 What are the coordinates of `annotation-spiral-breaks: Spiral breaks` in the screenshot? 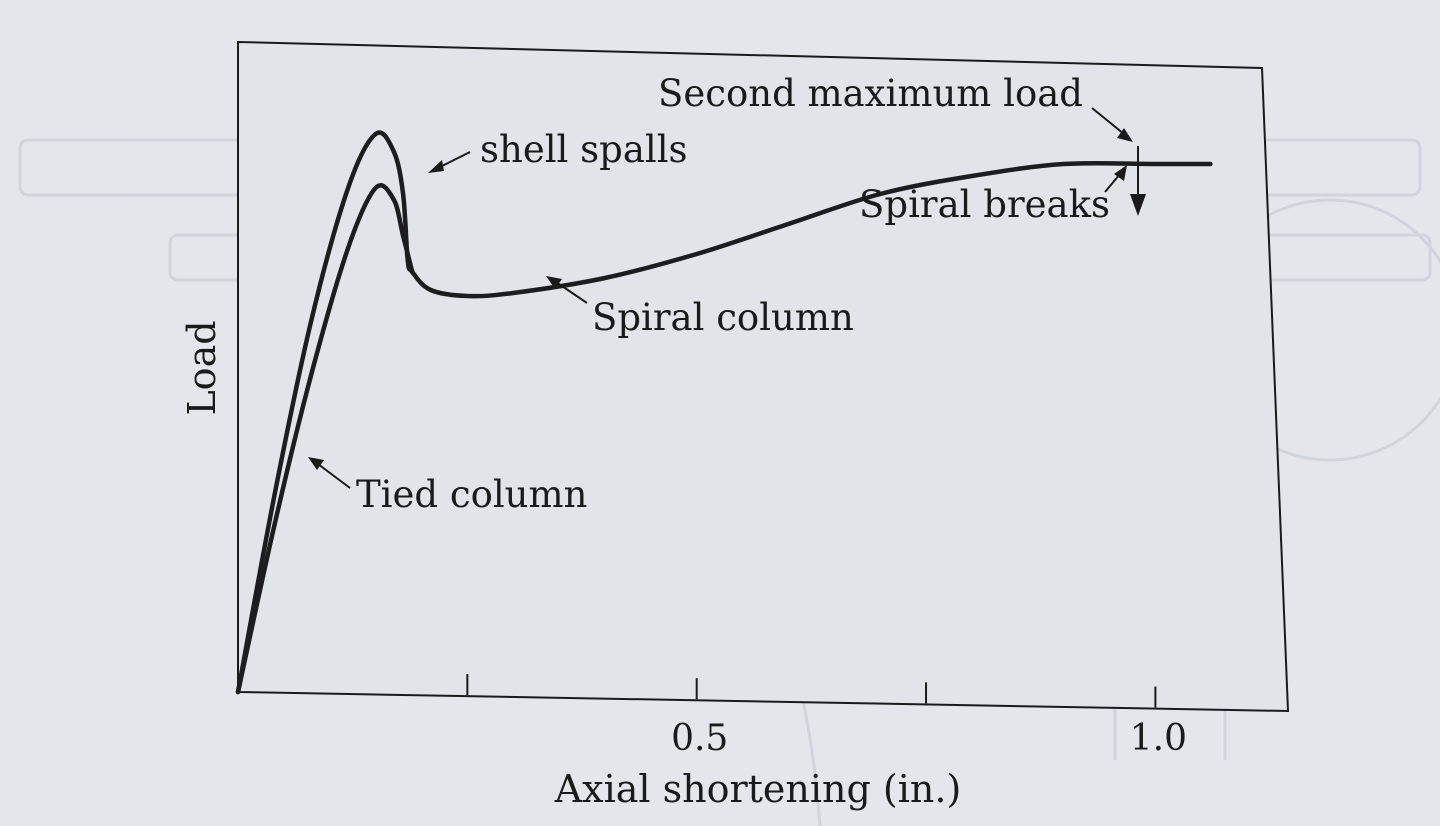 It's located at (984, 204).